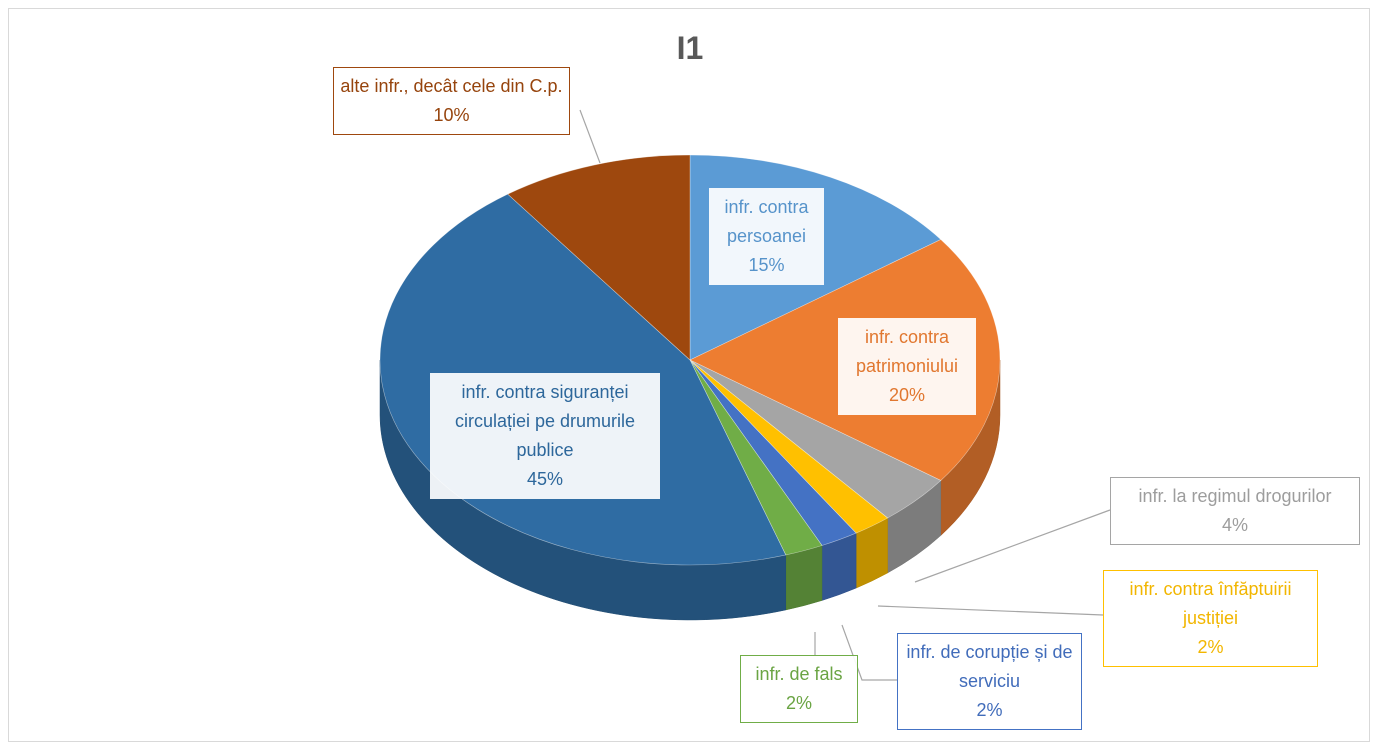  Describe the element at coordinates (599, 257) in the screenshot. I see `pie-slice` at that location.